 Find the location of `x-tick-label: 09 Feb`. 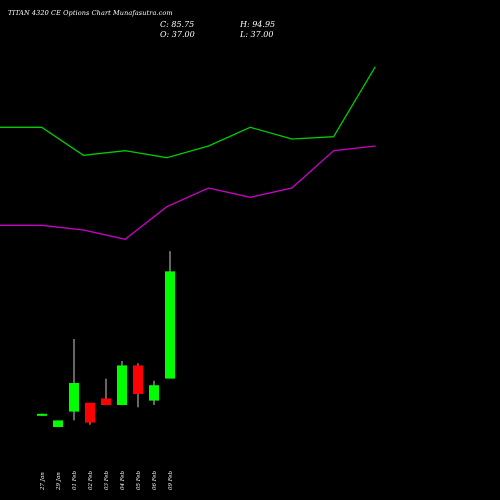

x-tick-label: 09 Feb is located at coordinates (171, 480).